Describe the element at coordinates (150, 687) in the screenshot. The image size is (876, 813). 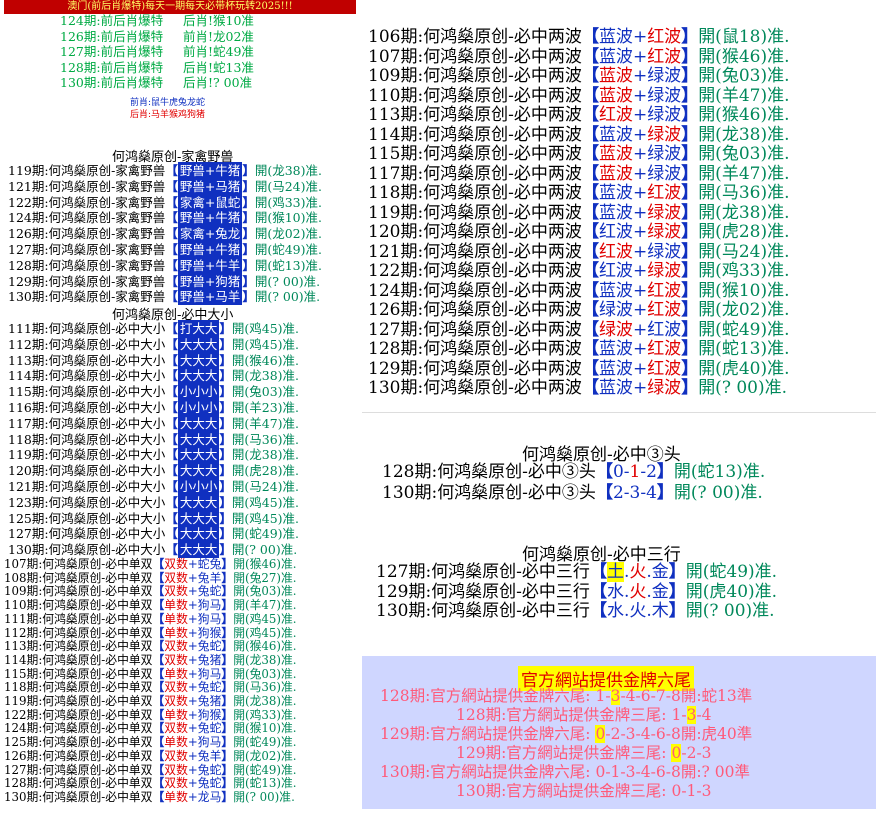
I see `oddeven-row: 118期:何鸿燊原创-必中单双【双数+兔蛇】開(马36)准.` at that location.